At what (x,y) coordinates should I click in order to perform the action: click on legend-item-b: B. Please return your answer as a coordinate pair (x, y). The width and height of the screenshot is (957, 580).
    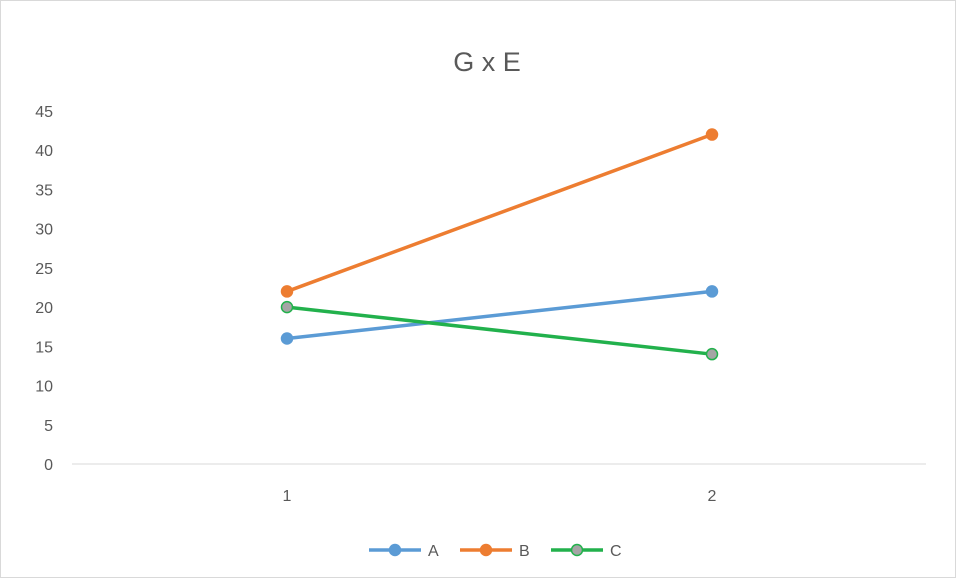
    Looking at the image, I should click on (495, 551).